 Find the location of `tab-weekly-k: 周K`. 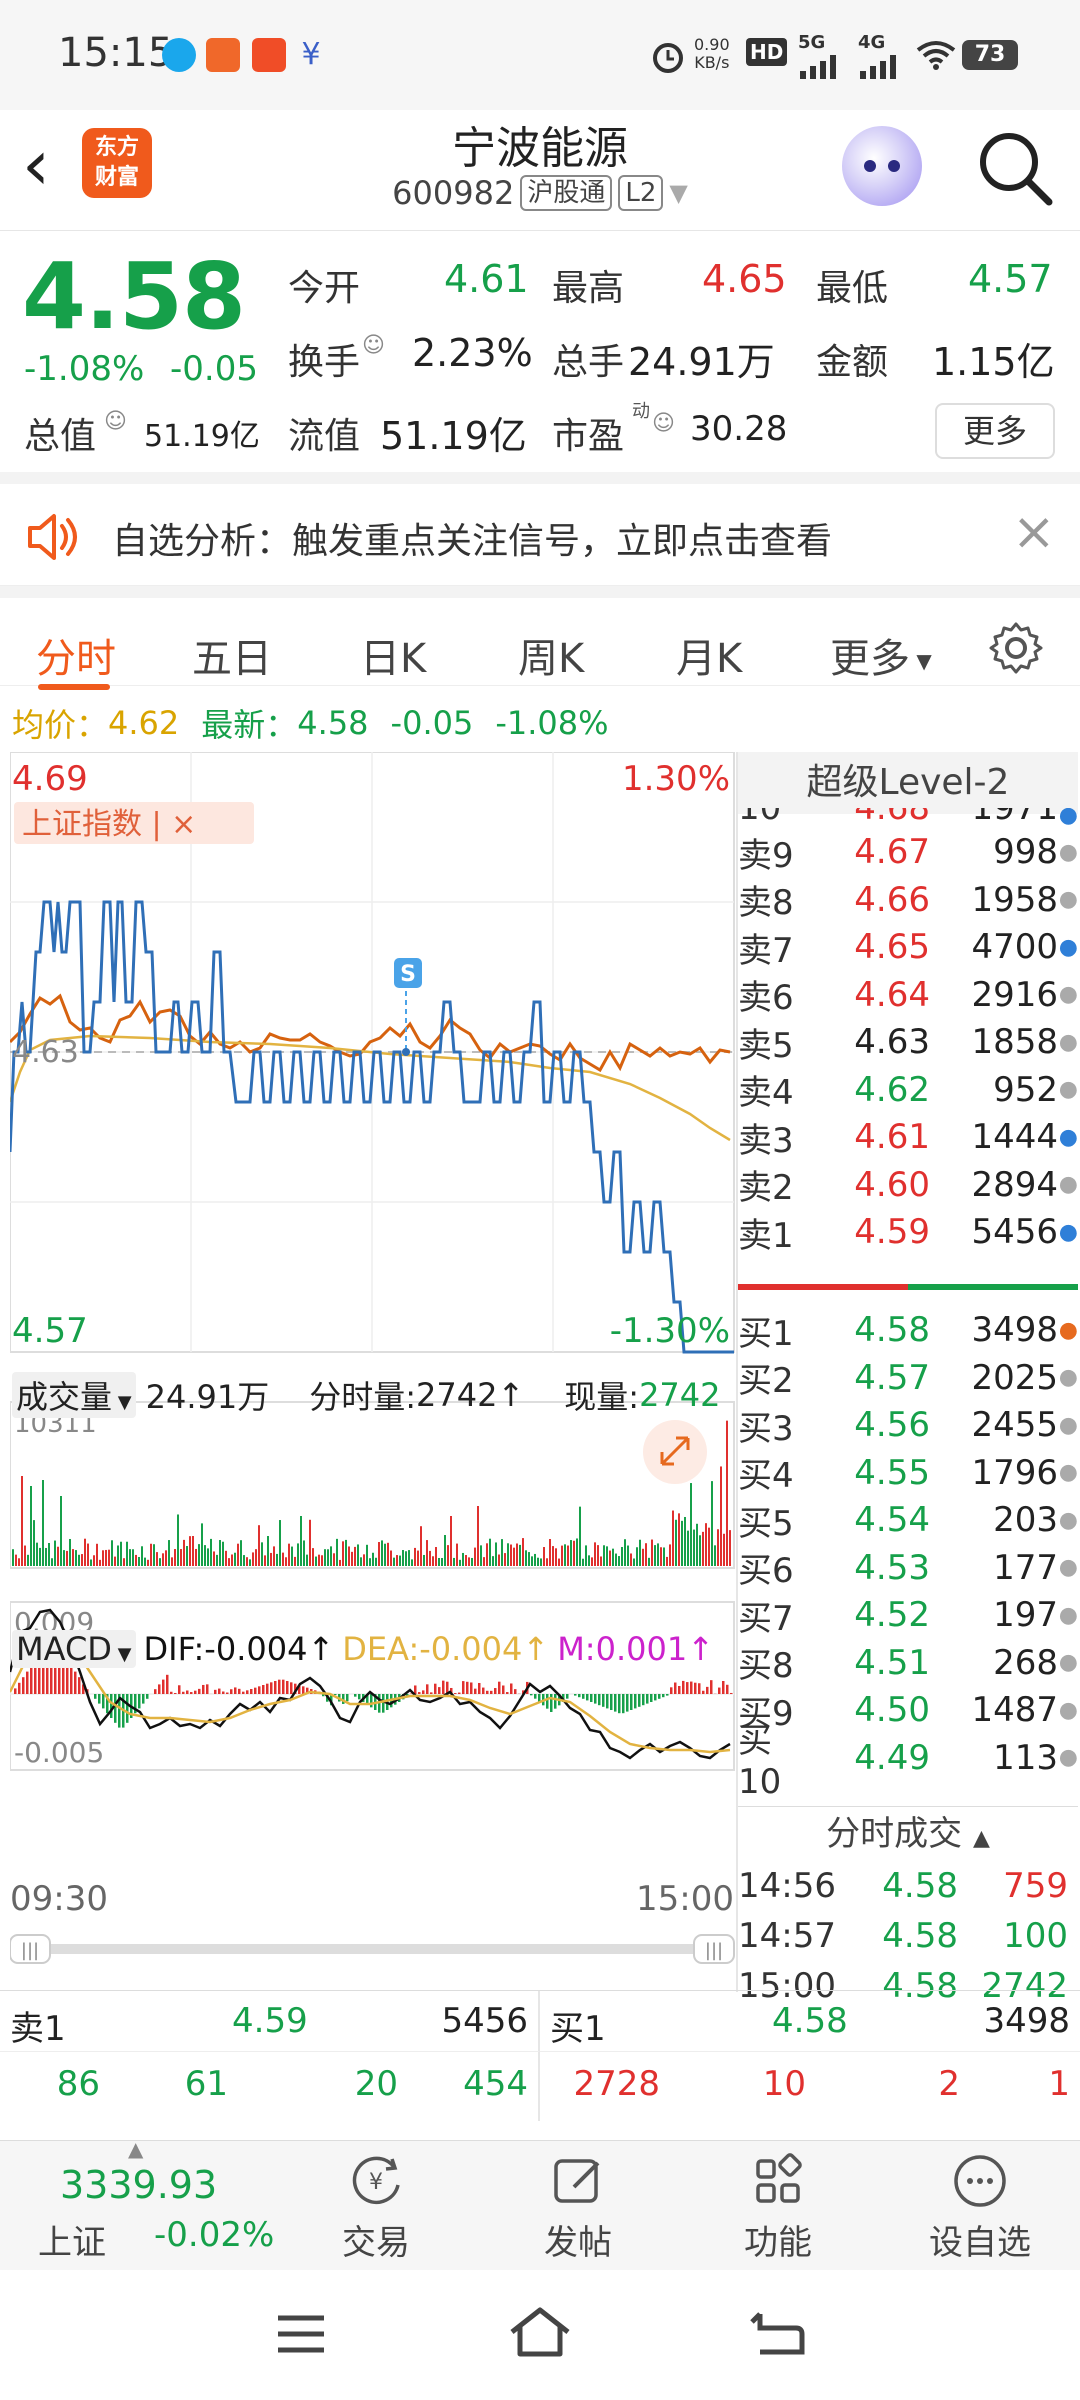

tab-weekly-k: 周K is located at coordinates (551, 659).